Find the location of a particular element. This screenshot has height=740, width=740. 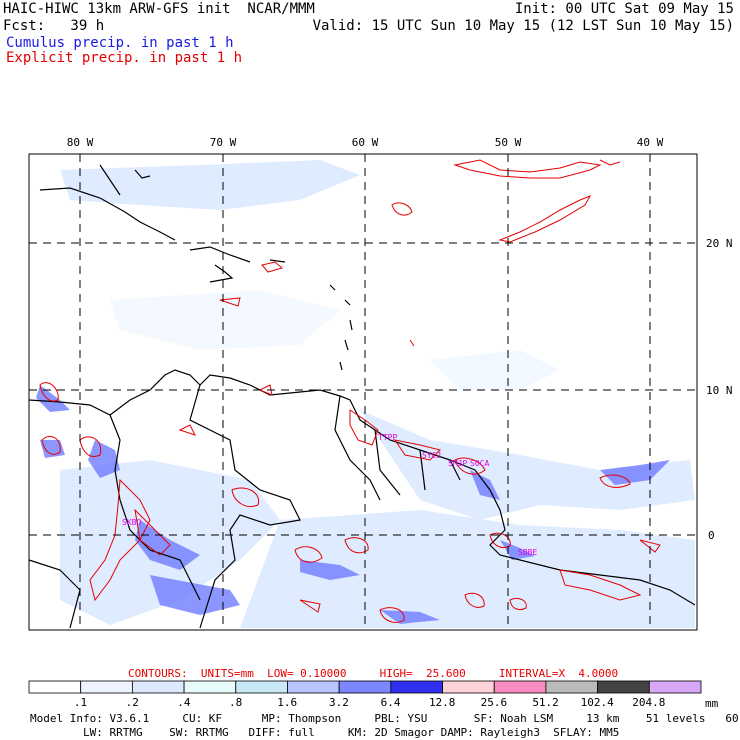

cumulus-precip-label: Cumulus precip. in past 1 h is located at coordinates (120, 43).